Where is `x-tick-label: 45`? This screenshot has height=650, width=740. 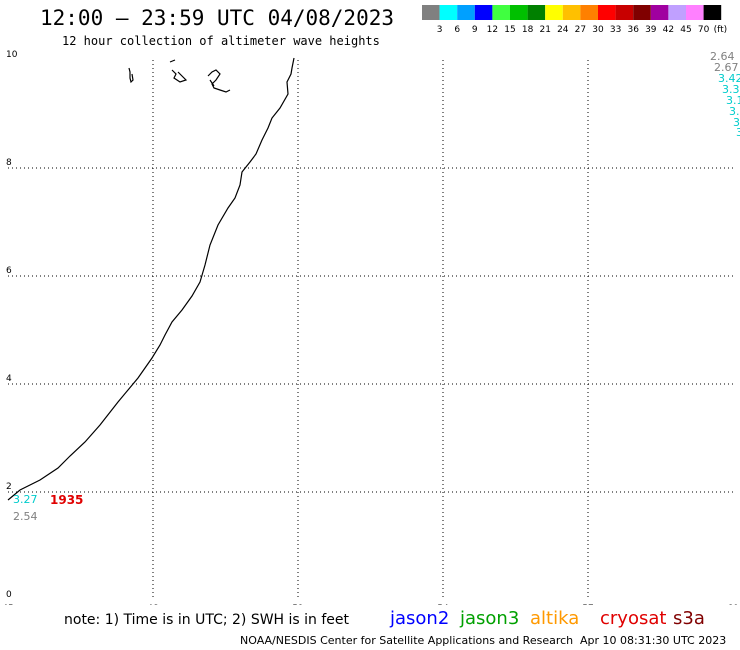 x-tick-label: 45 is located at coordinates (7, 604).